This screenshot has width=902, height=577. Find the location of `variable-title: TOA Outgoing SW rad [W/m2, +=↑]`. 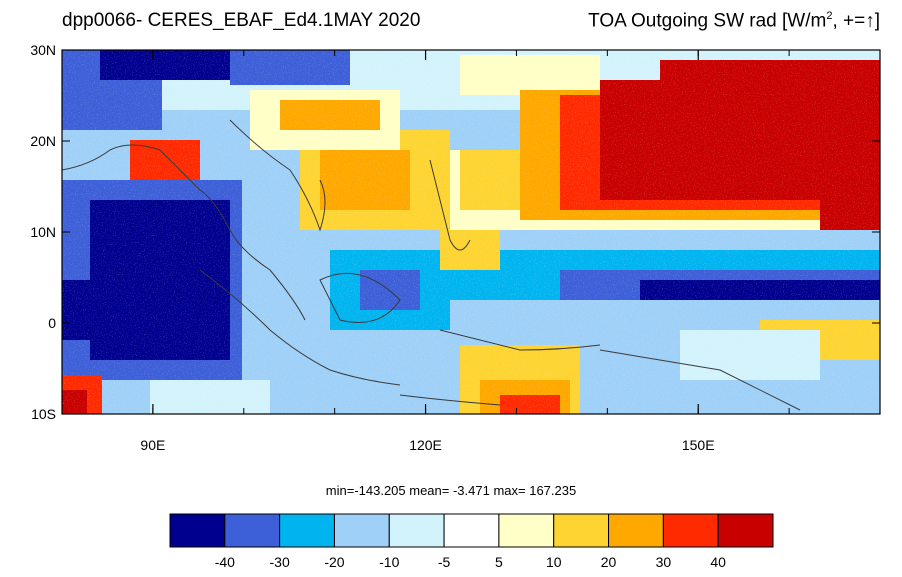

variable-title: TOA Outgoing SW rad [W/m2, +=↑] is located at coordinates (734, 21).